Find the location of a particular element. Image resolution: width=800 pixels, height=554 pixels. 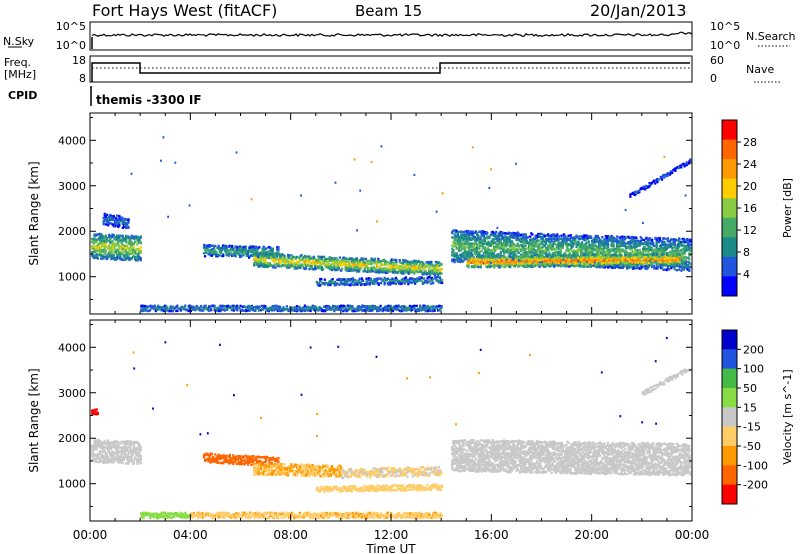

cpid-label: CPID is located at coordinates (22, 95).